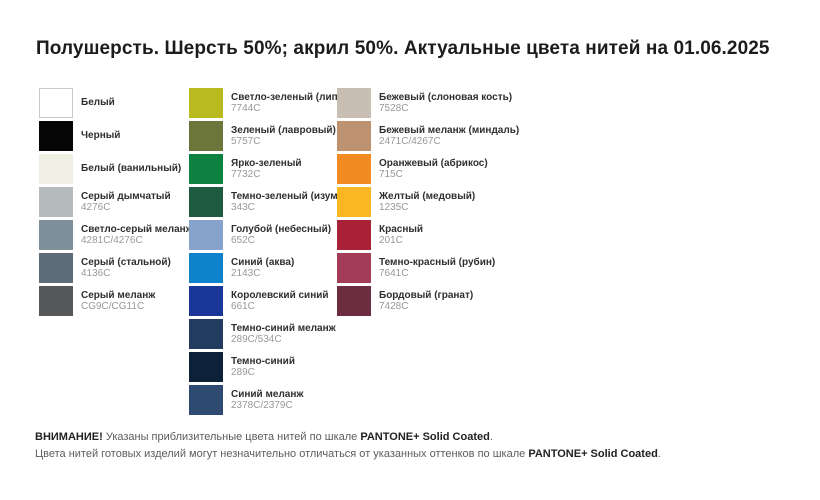 Image resolution: width=820 pixels, height=500 pixels. I want to click on color-labels: Синий (аква) 2143C, so click(262, 268).